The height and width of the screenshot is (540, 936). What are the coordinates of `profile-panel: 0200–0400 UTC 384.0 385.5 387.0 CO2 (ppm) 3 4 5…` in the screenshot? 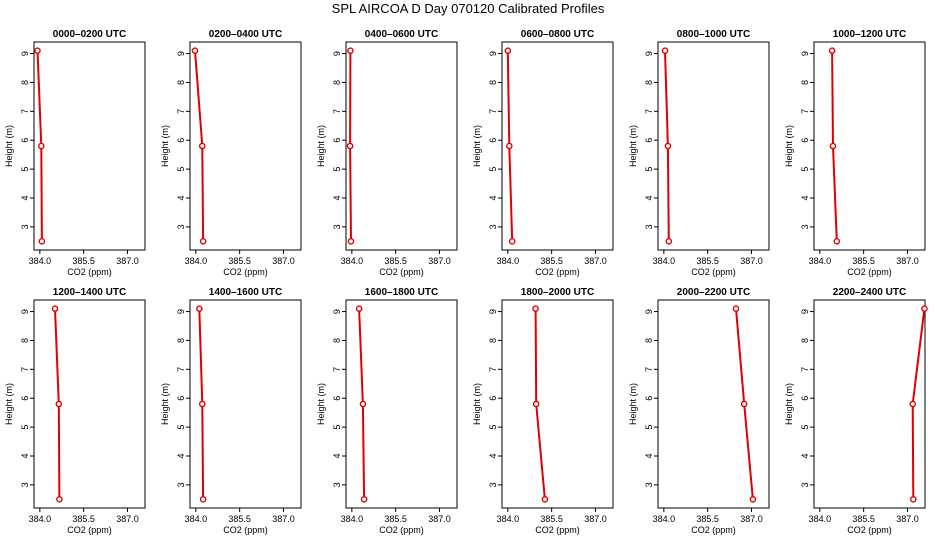 It's located at (231, 153).